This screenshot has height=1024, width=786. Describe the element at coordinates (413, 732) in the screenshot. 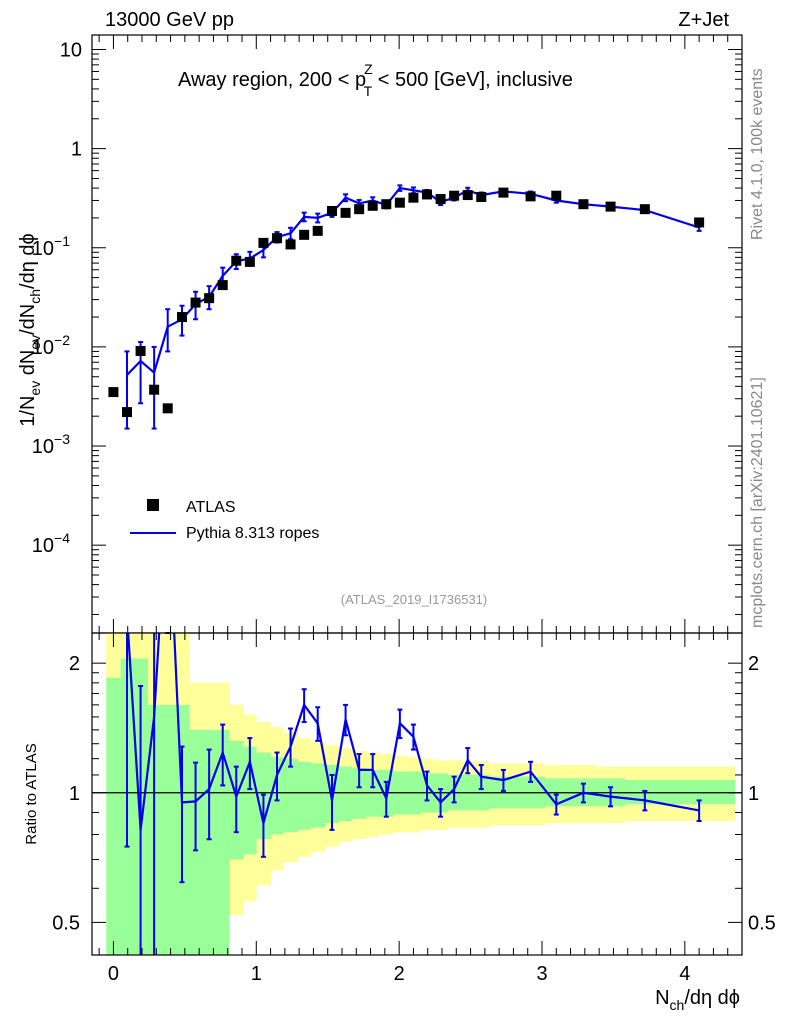

I see `ratio-pythia-line` at that location.